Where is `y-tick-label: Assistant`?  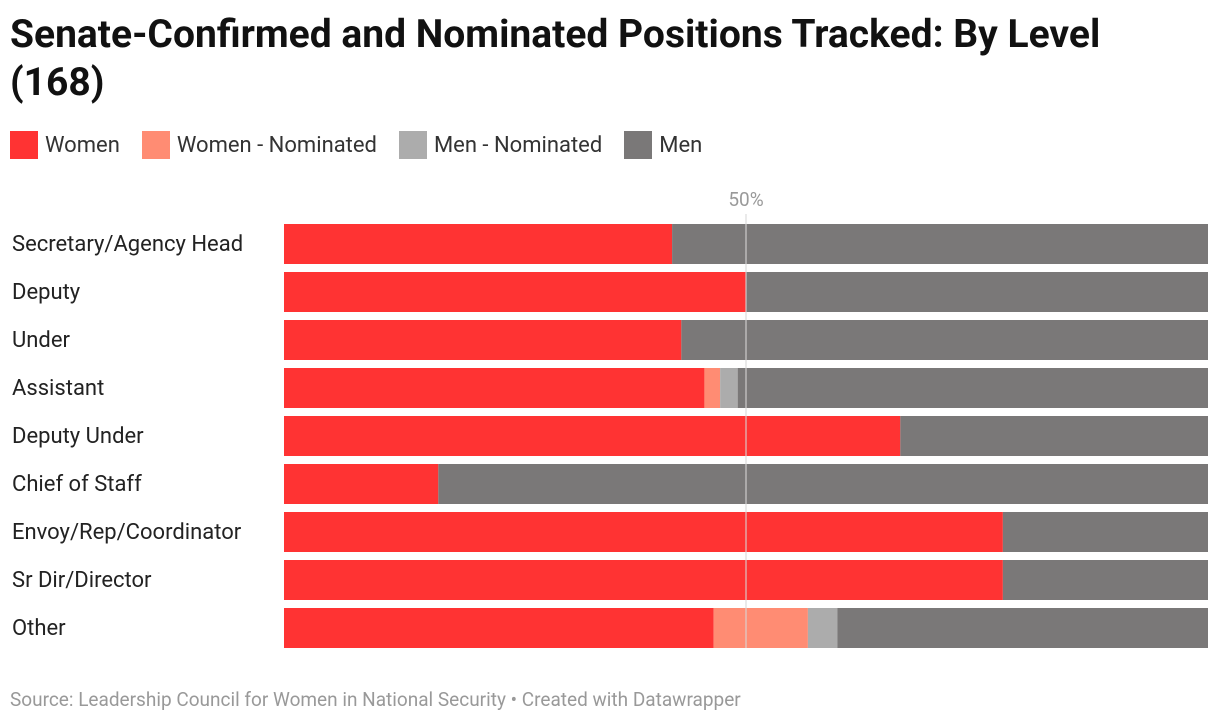
y-tick-label: Assistant is located at coordinates (58, 388).